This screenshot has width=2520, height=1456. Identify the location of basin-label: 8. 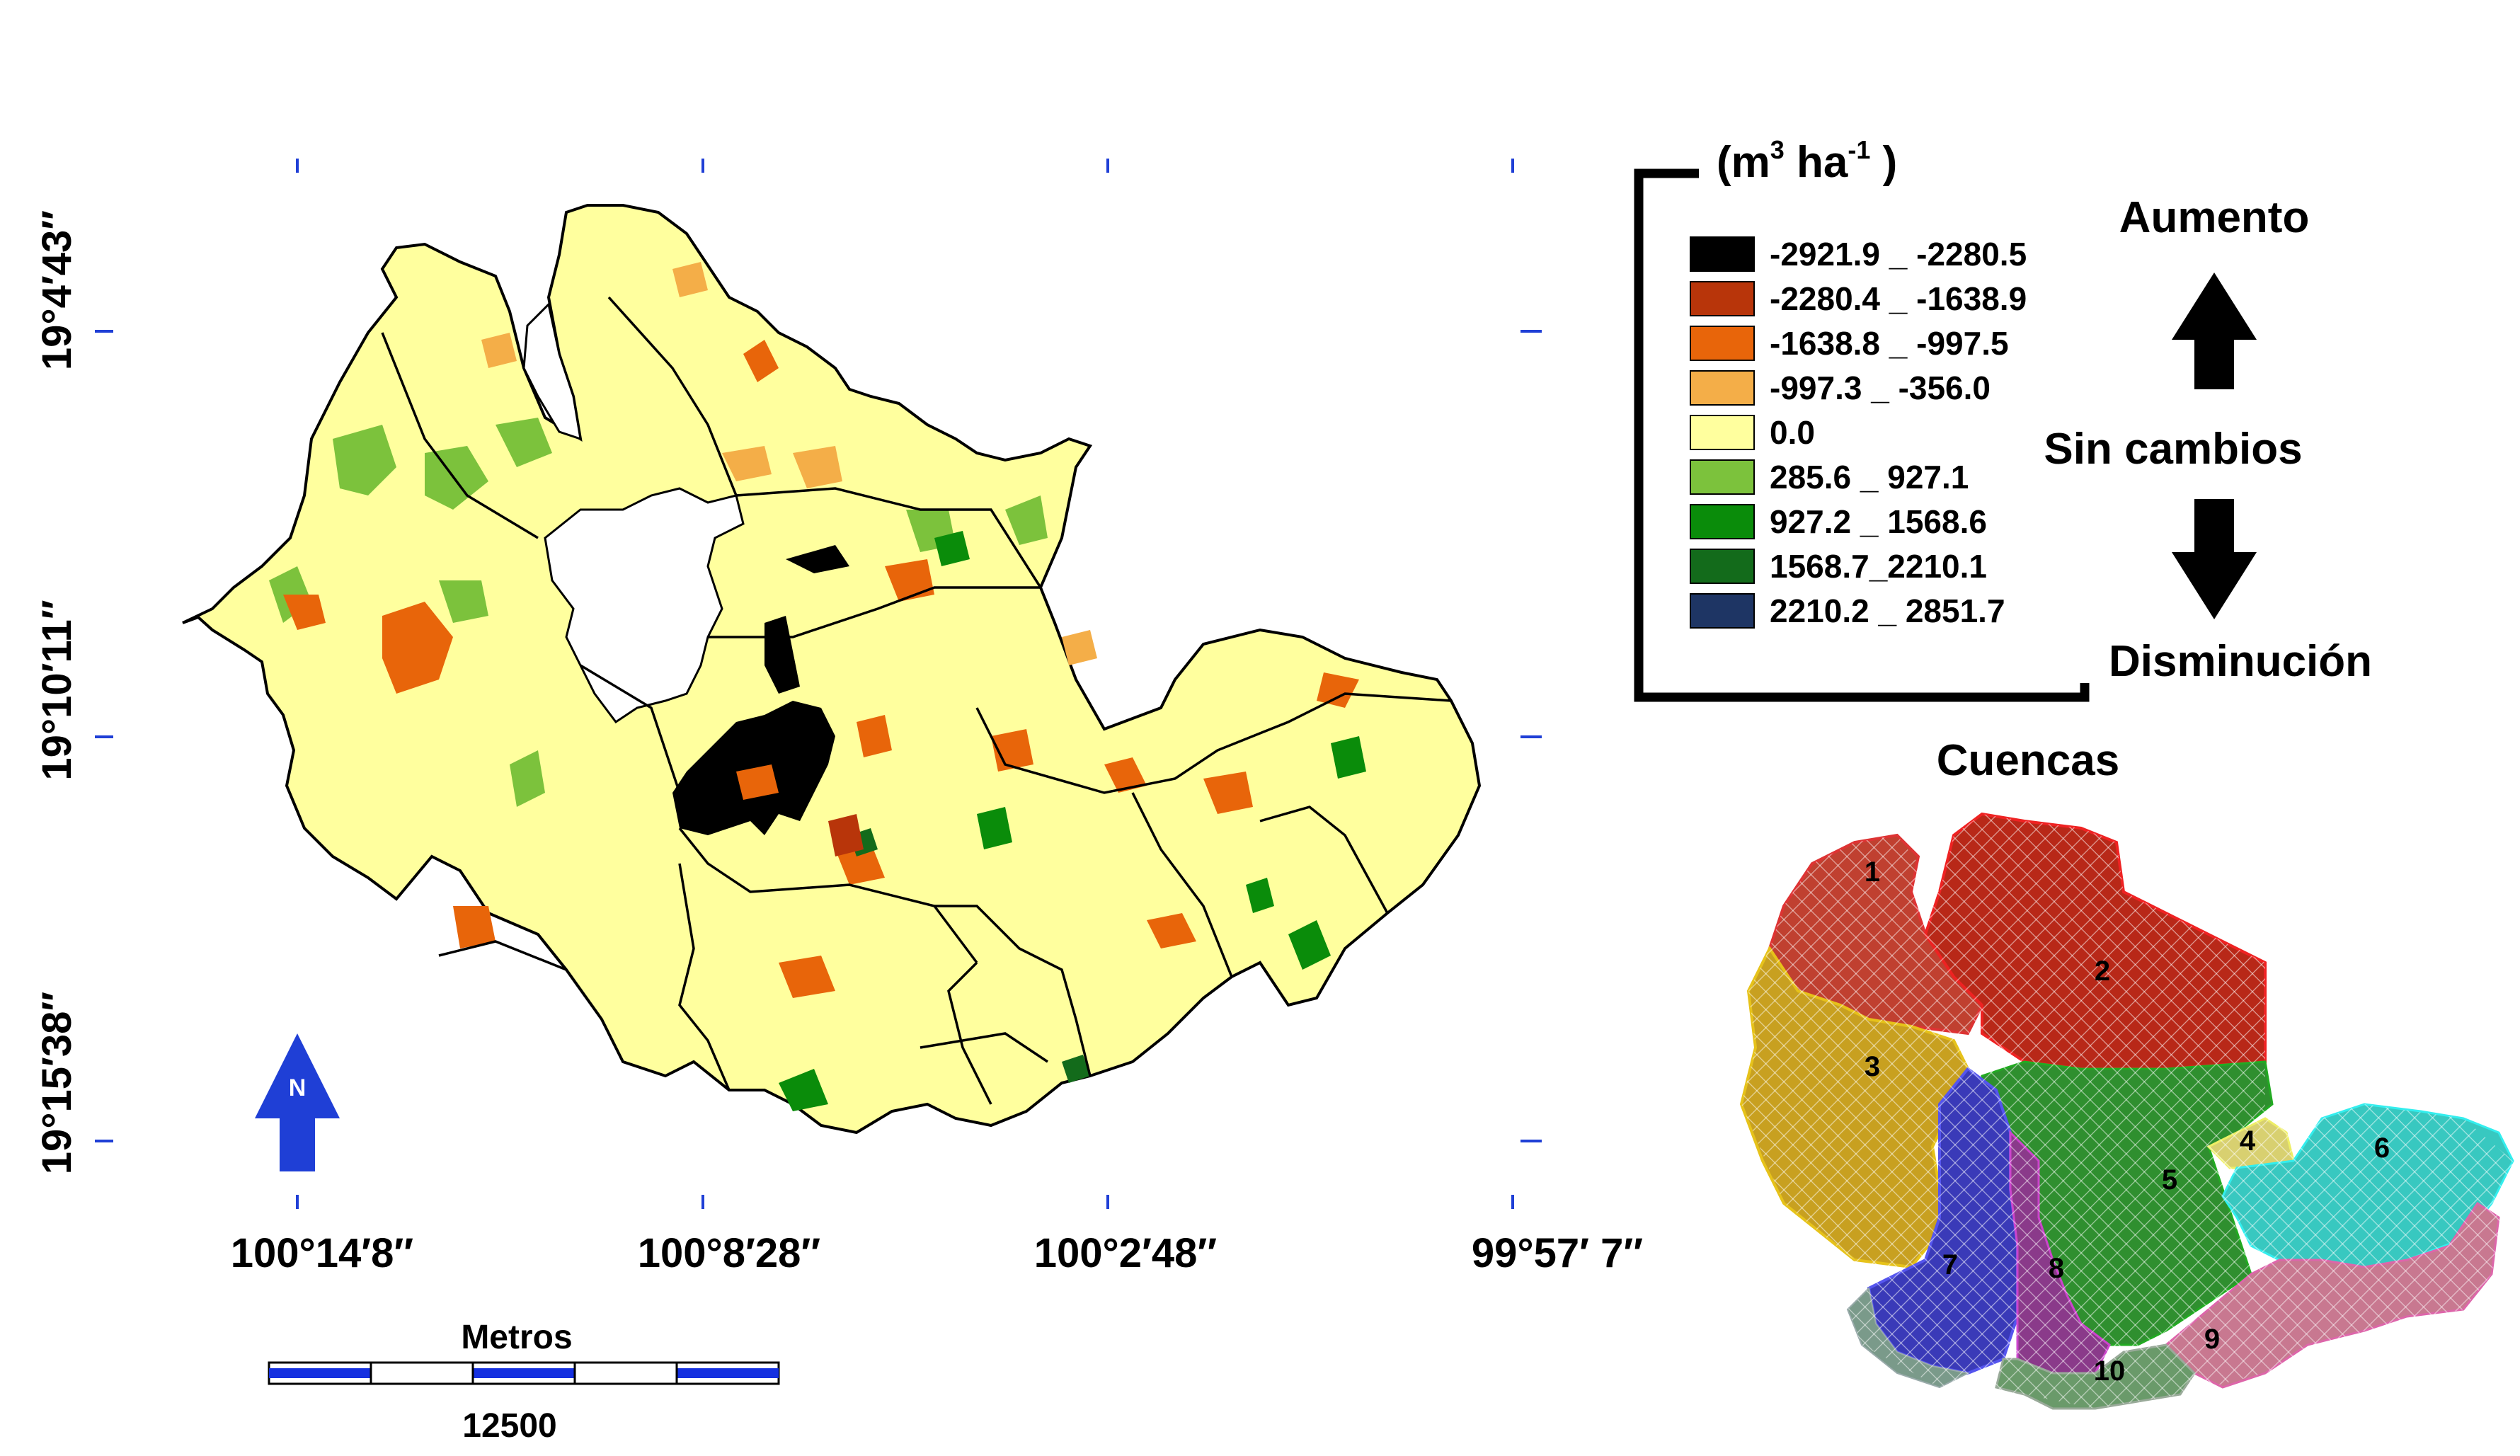
(2056, 1268).